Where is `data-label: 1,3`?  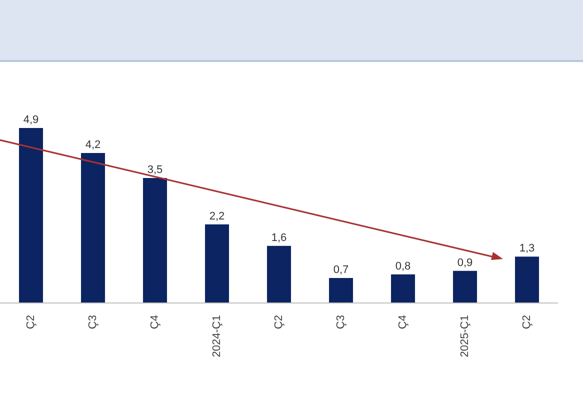 data-label: 1,3 is located at coordinates (527, 248).